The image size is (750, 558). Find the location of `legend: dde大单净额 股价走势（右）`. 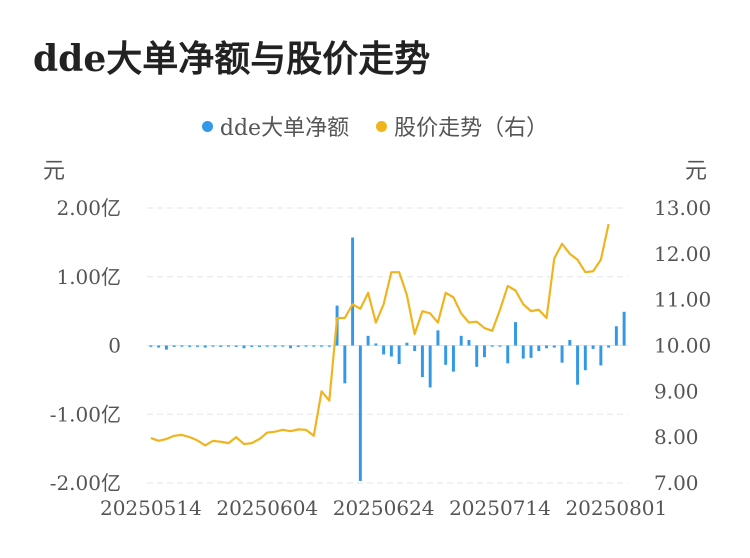

legend: dde大单净额 股价走势（右） is located at coordinates (375, 126).